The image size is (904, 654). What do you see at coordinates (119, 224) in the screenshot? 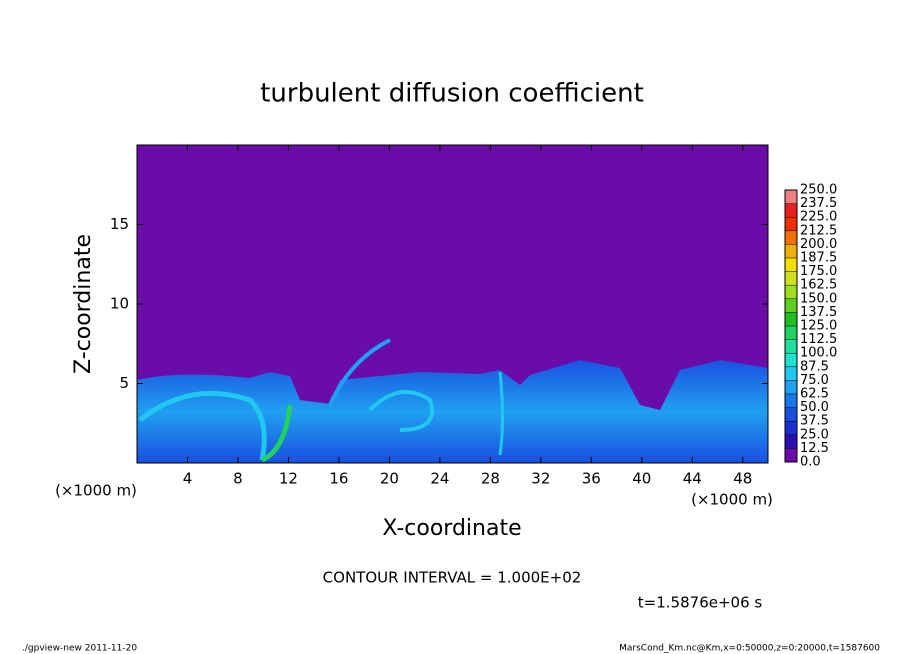
I see `y-tick-label: 15` at bounding box center [119, 224].